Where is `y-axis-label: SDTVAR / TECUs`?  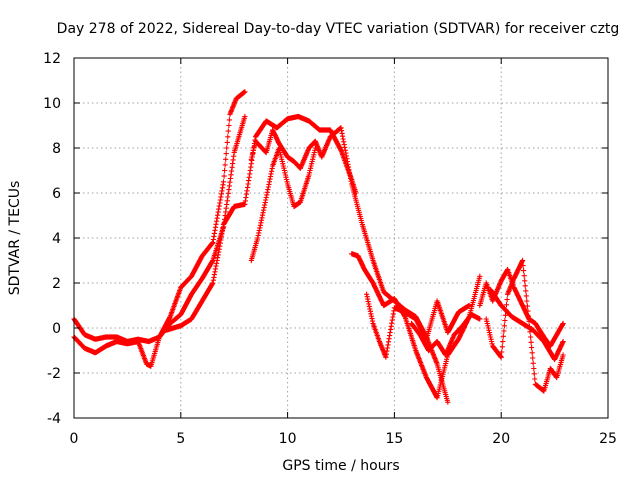
y-axis-label: SDTVAR / TECUs is located at coordinates (15, 238).